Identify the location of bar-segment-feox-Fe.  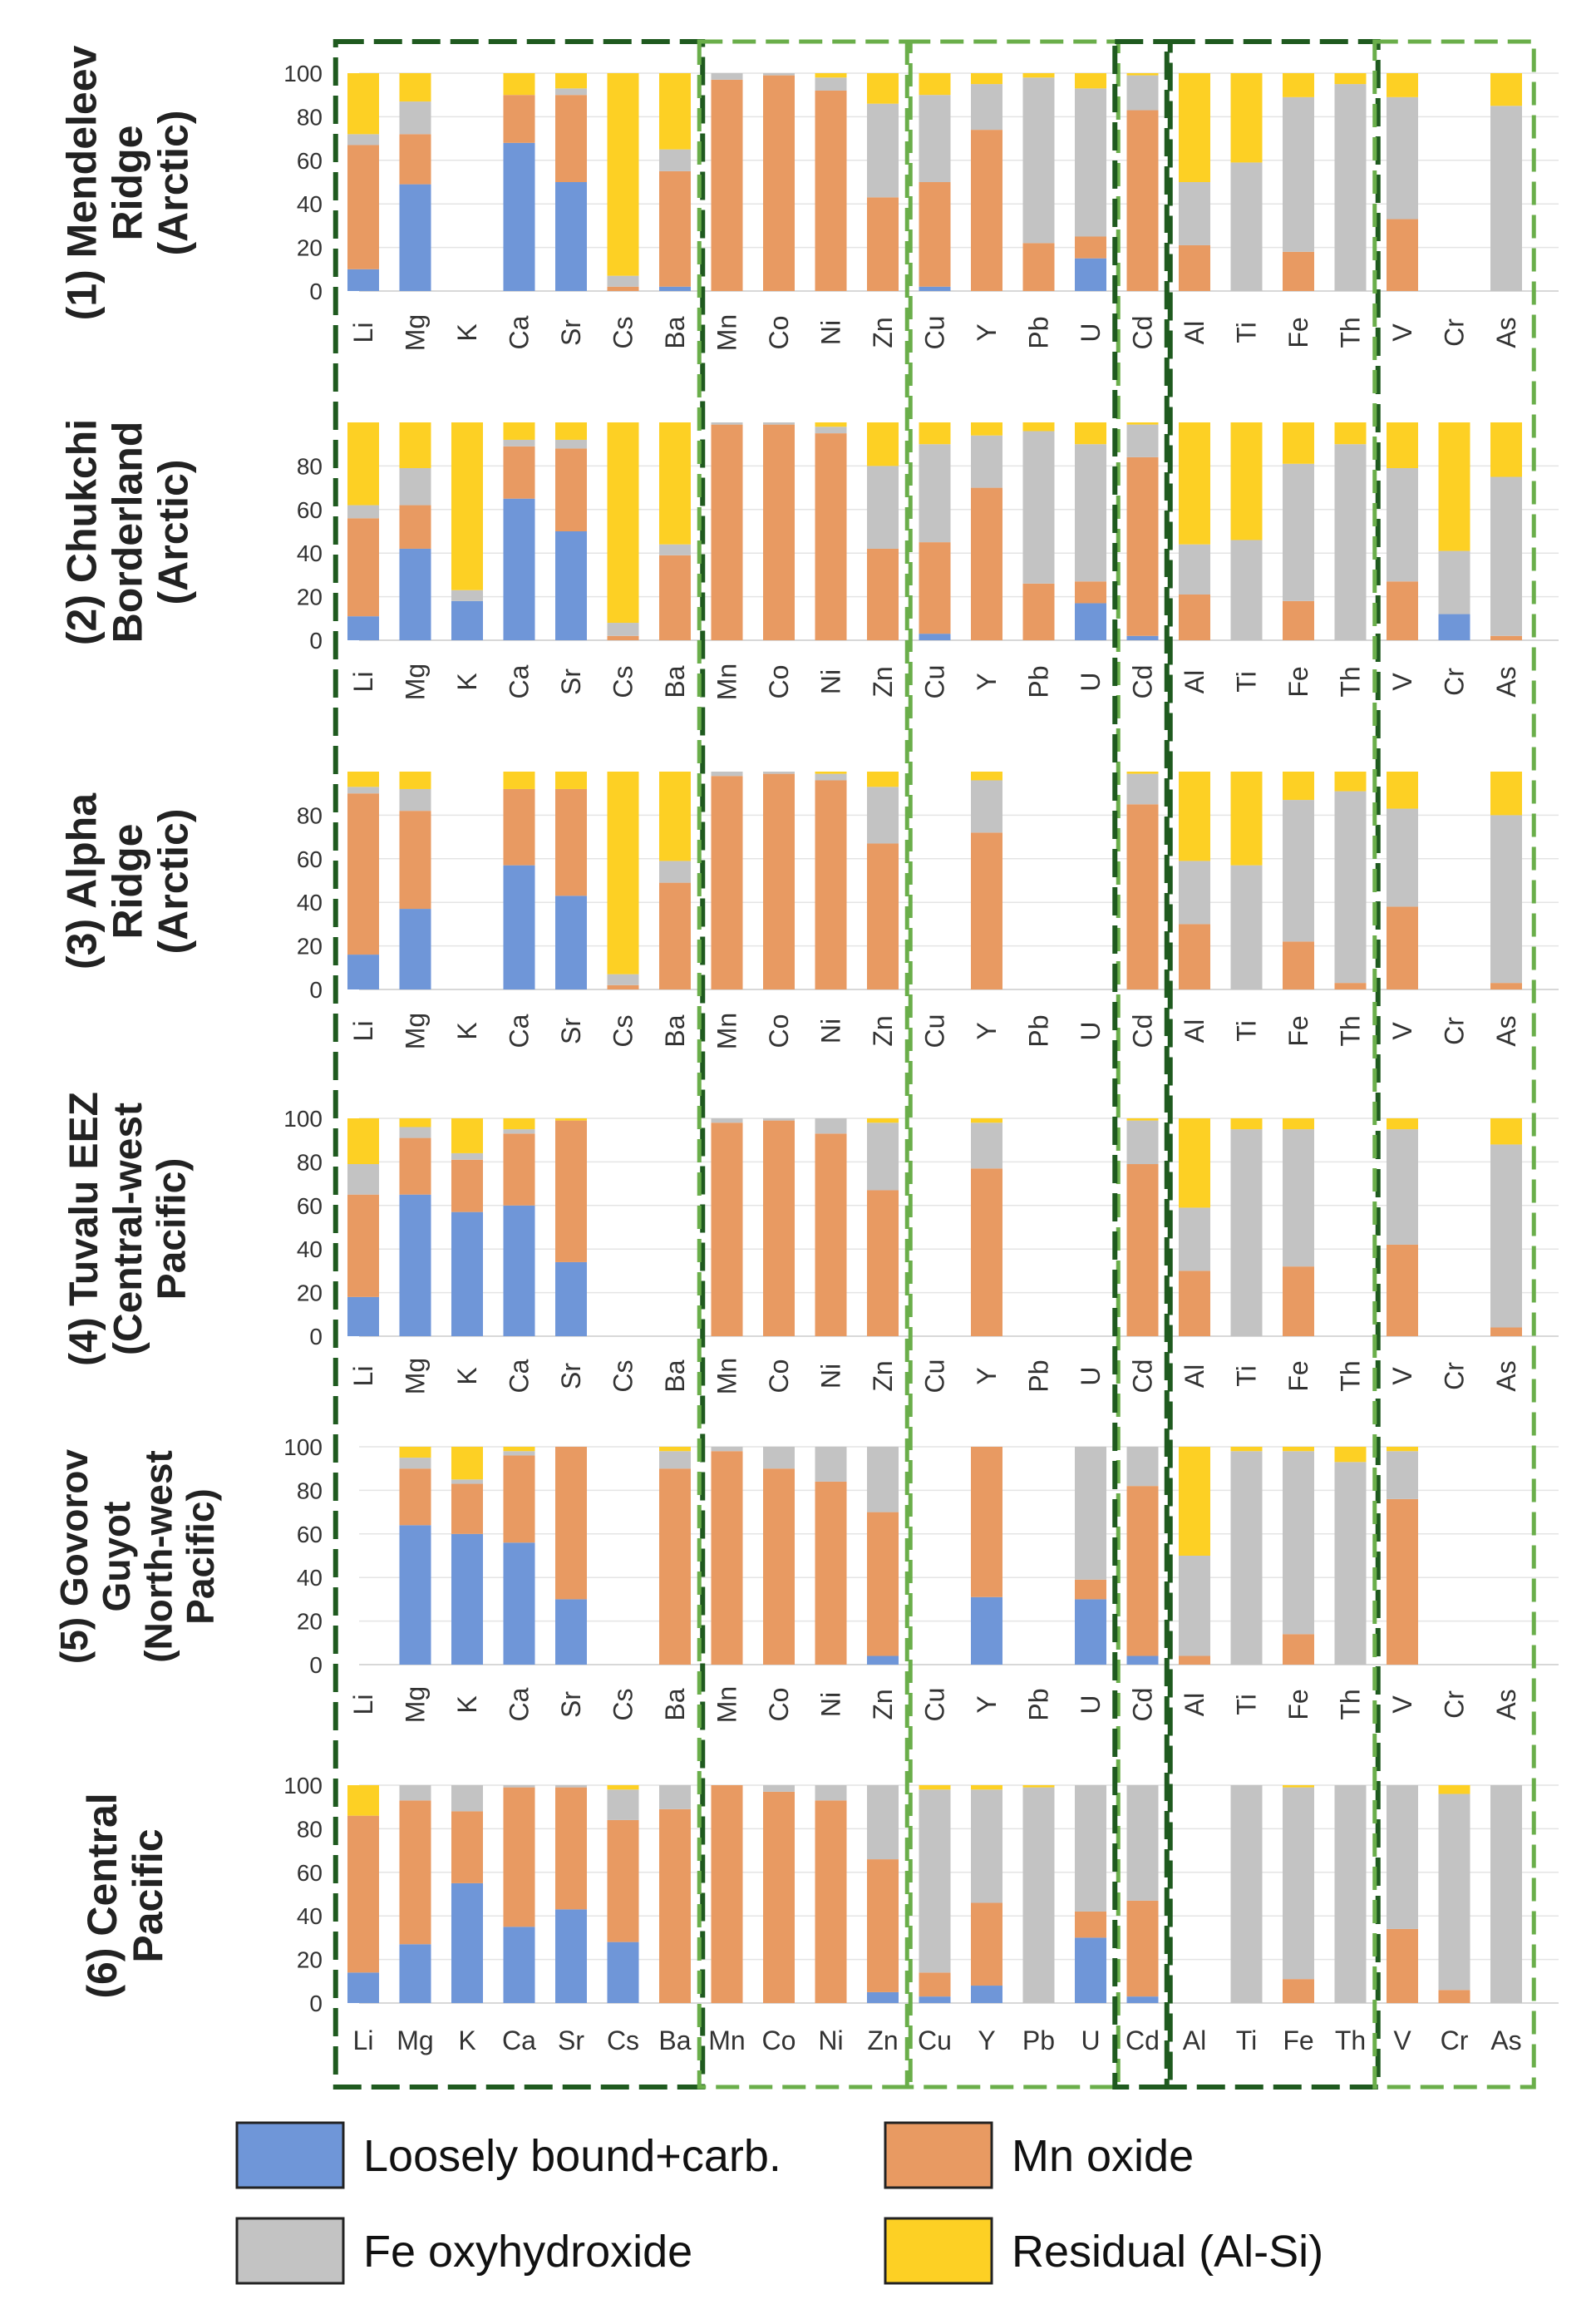
(1298, 532).